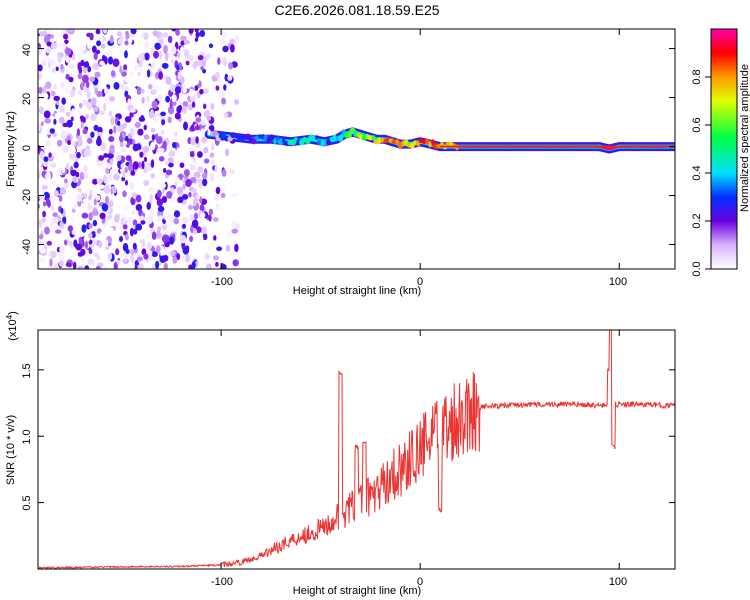 Image resolution: width=750 pixels, height=600 pixels. Describe the element at coordinates (222, 282) in the screenshot. I see `spectrogram-xtick-label: -100` at that location.